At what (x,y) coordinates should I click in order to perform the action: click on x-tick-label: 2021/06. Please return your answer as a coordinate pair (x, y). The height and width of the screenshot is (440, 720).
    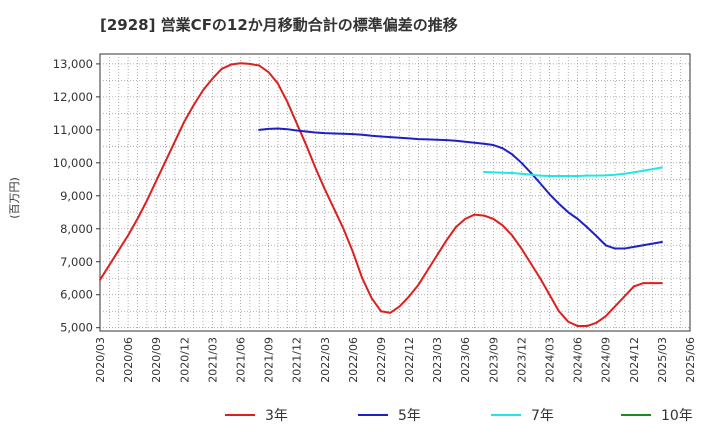
    Looking at the image, I should click on (240, 360).